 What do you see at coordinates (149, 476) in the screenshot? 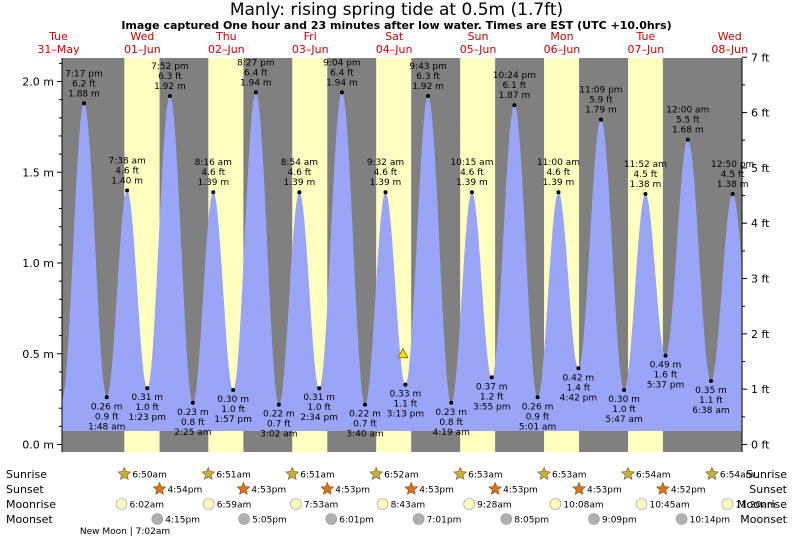
I see `sunrise-time: 6:50am` at bounding box center [149, 476].